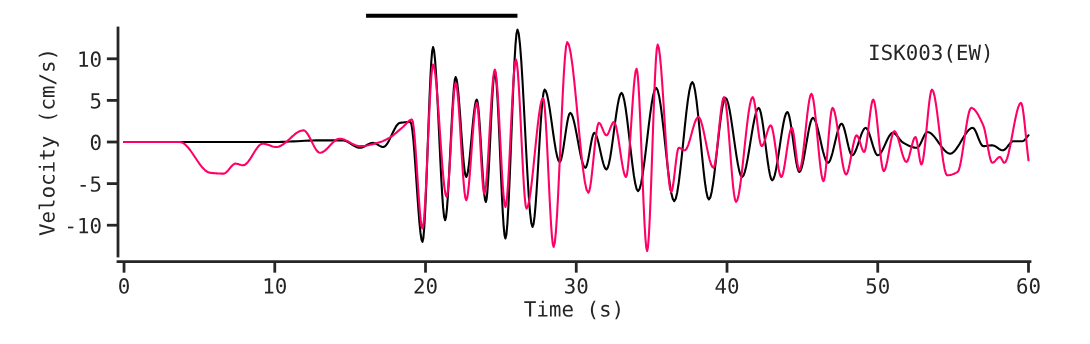 The image size is (1090, 344). Describe the element at coordinates (1028, 286) in the screenshot. I see `x-tick-label: 60` at that location.